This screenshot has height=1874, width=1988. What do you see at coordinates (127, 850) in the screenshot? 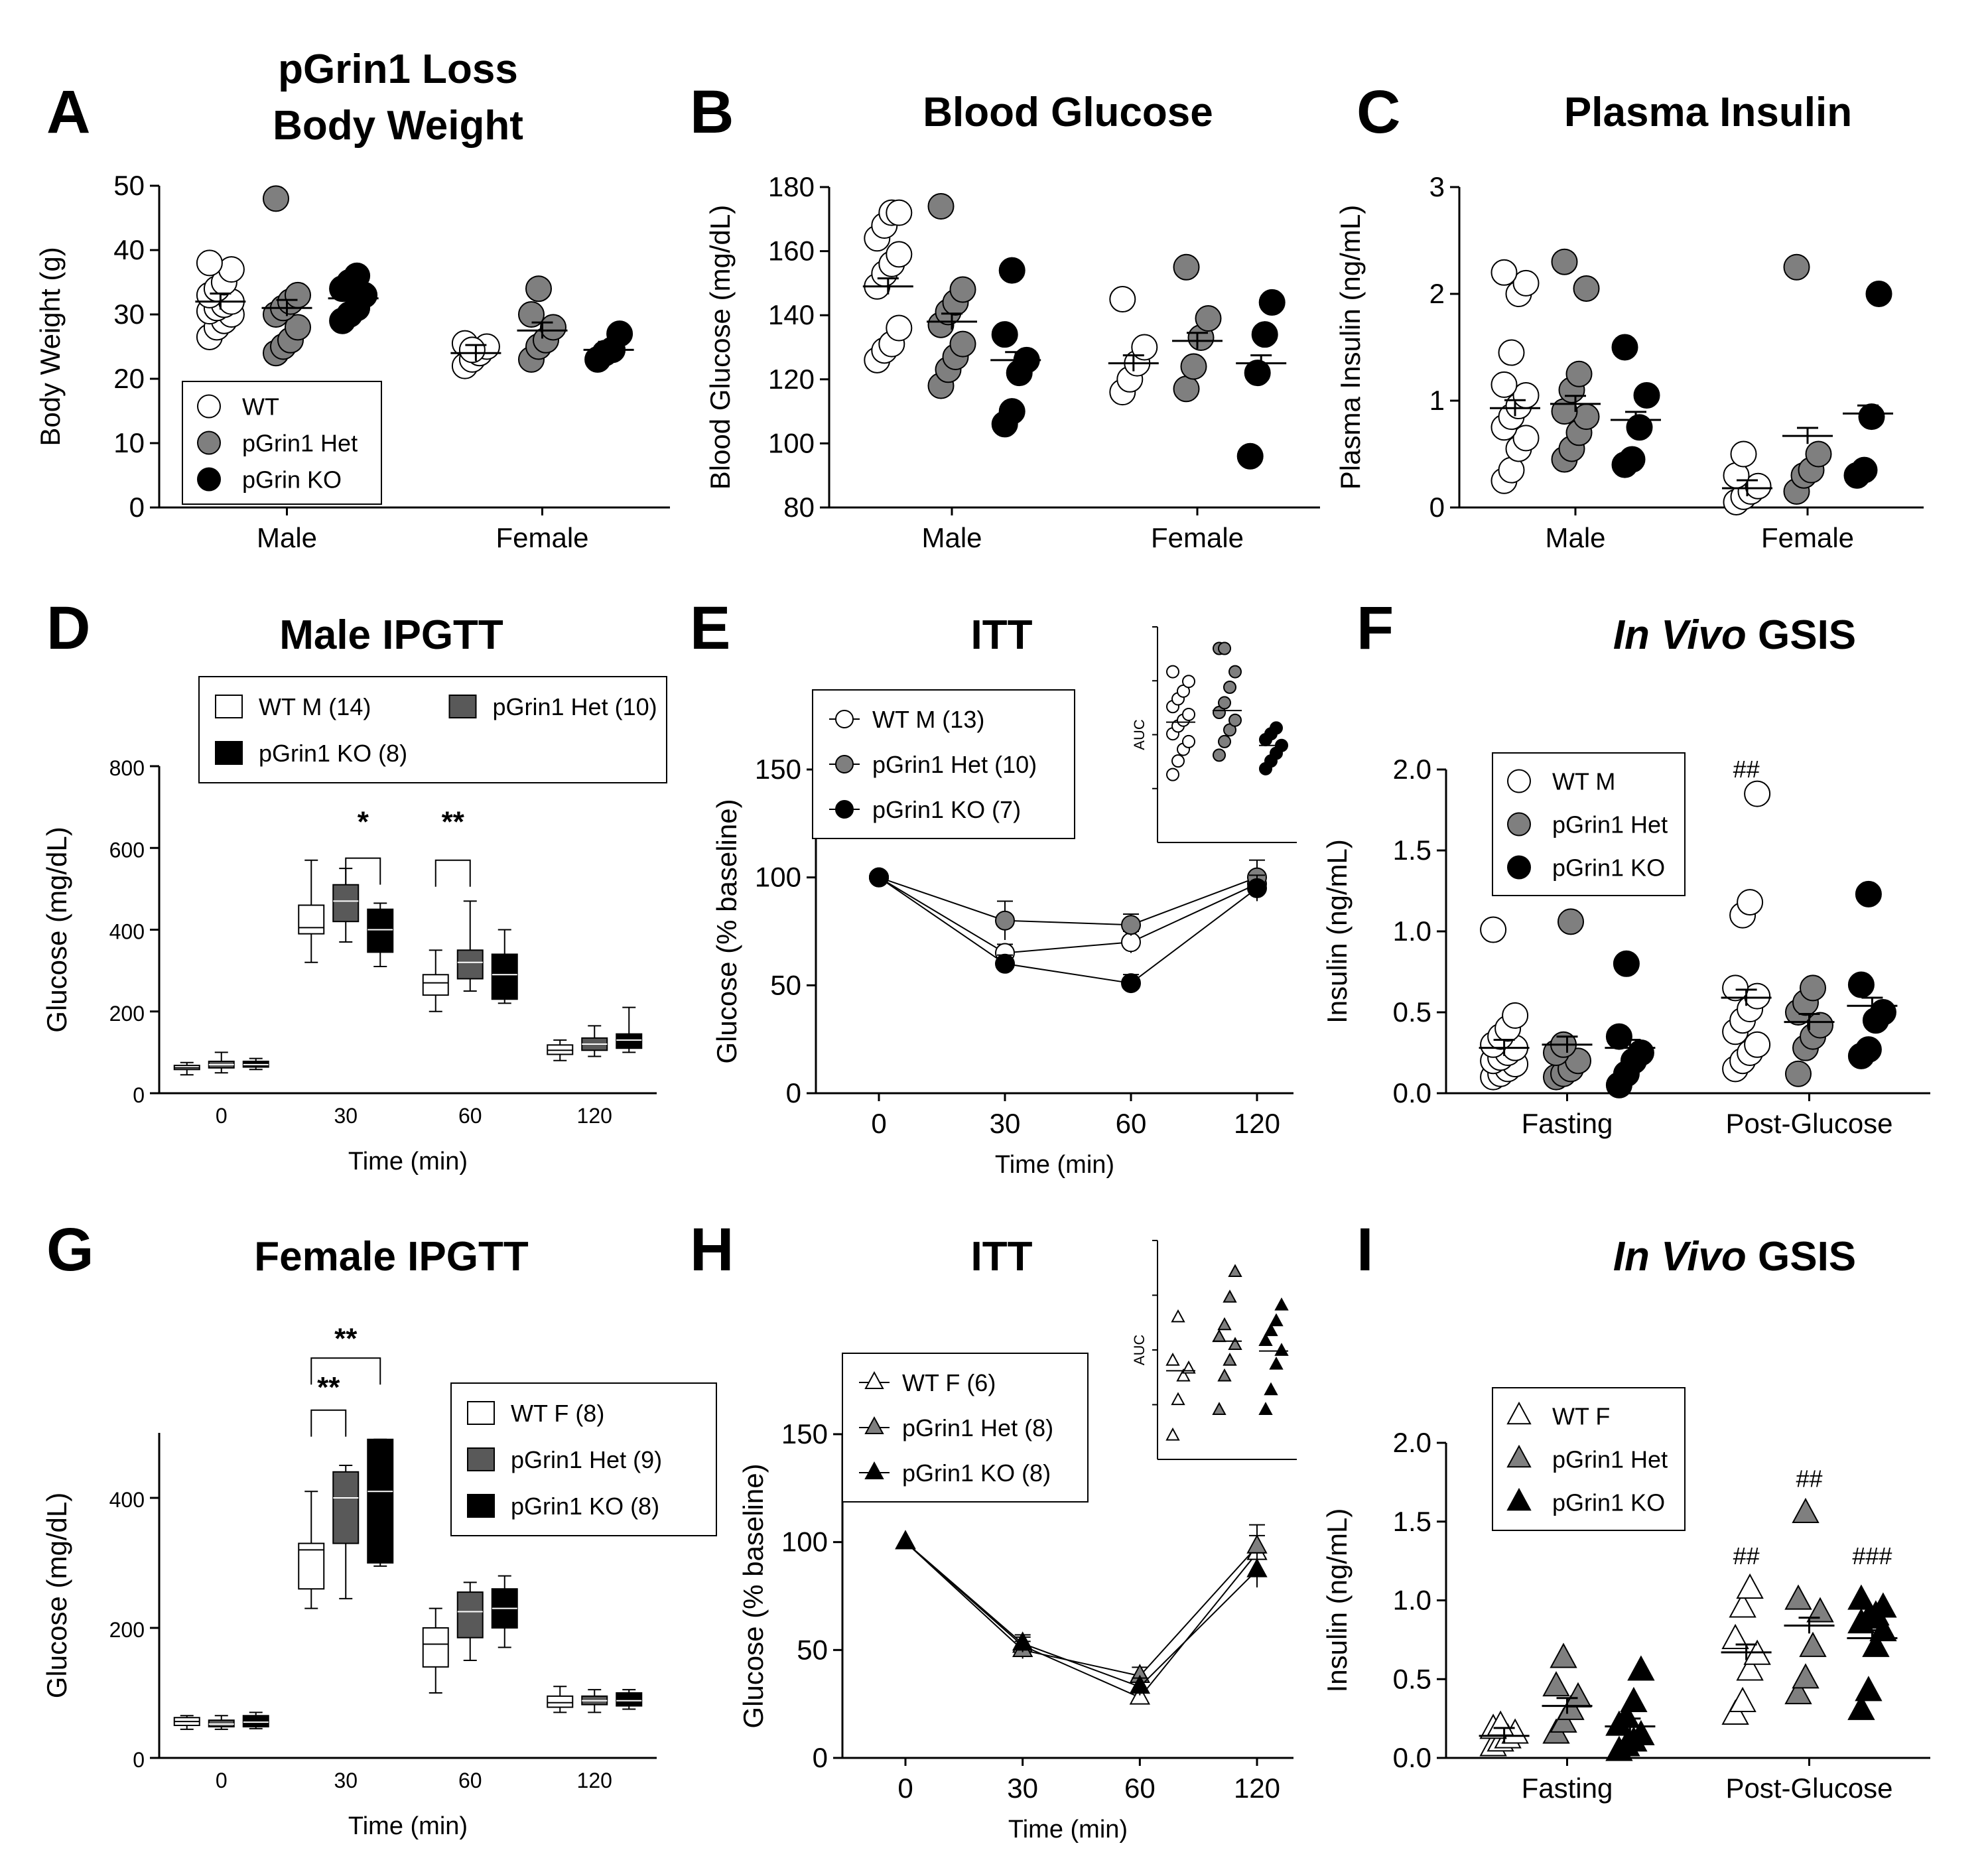
I see `y-tick-label: 600` at bounding box center [127, 850].